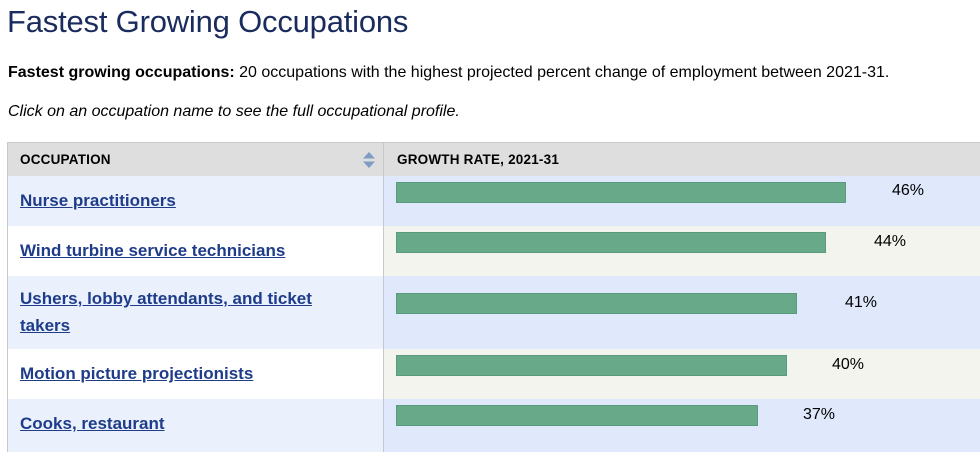  I want to click on table-header: OCCUPATION GROWTH RATE, 2021-31, so click(494, 159).